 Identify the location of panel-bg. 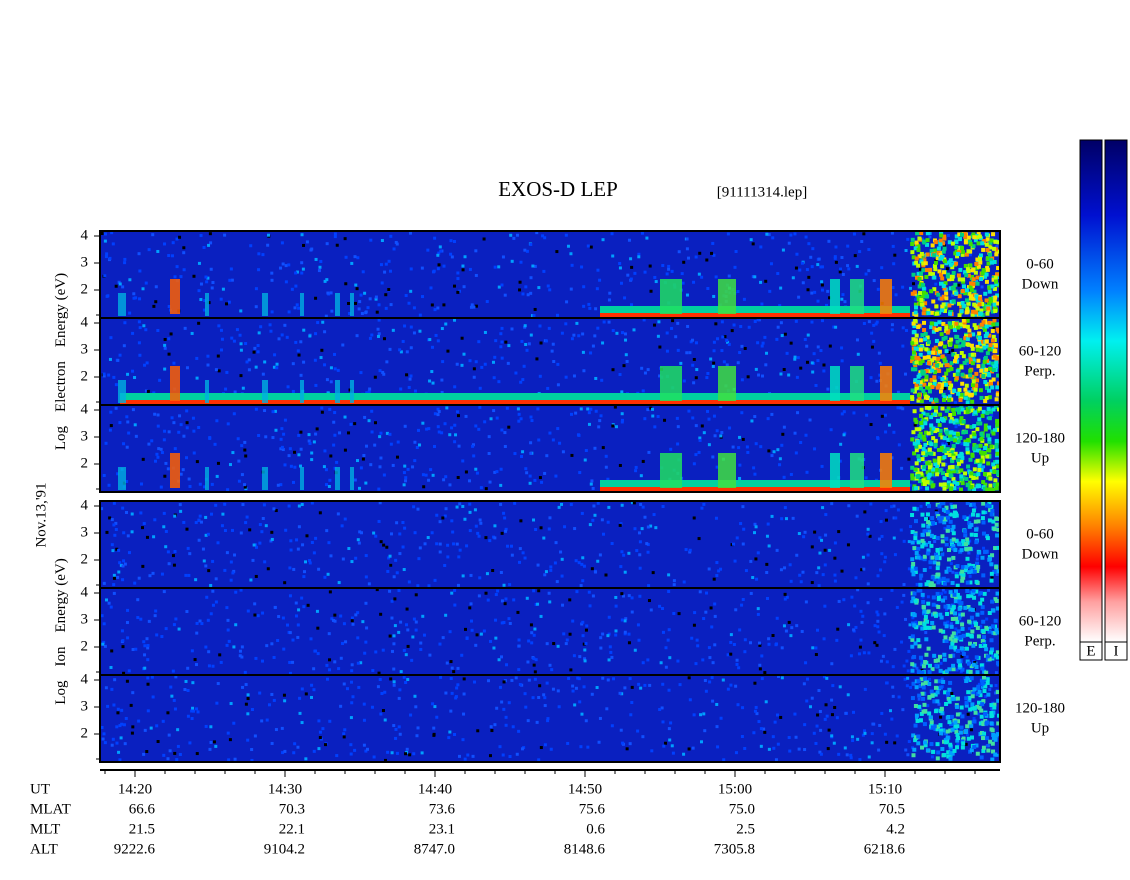
(550, 544).